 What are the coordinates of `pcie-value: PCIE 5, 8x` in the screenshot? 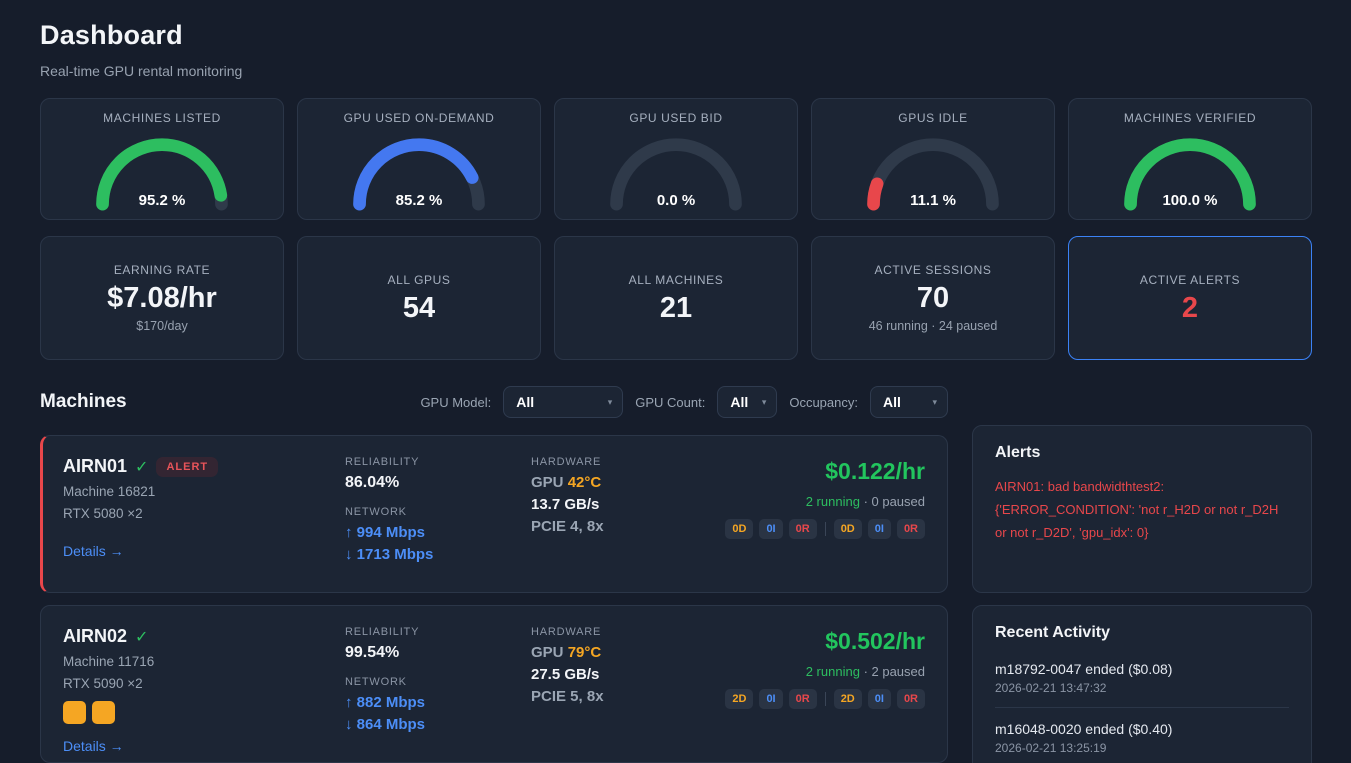 It's located at (567, 696).